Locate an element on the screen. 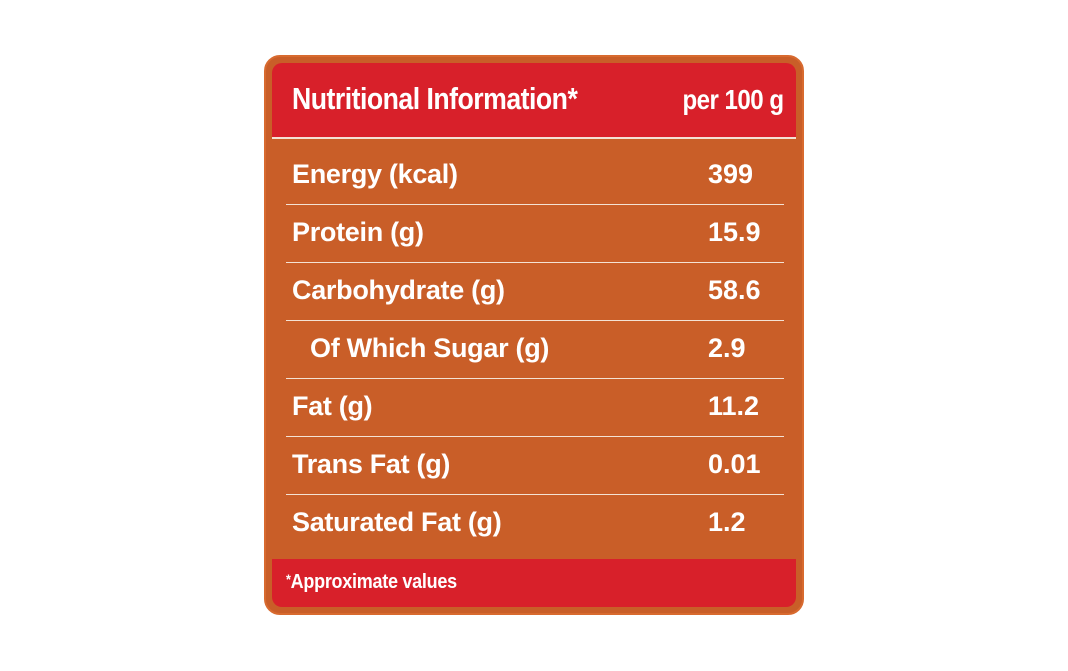 The image size is (1068, 671). table-row: Energy (kcal) 399 is located at coordinates (535, 176).